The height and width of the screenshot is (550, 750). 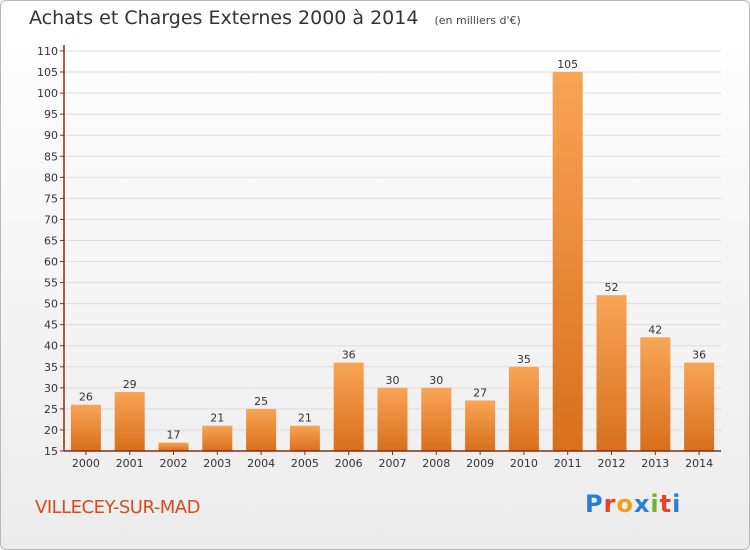 What do you see at coordinates (51, 451) in the screenshot?
I see `y-tick-label: 15` at bounding box center [51, 451].